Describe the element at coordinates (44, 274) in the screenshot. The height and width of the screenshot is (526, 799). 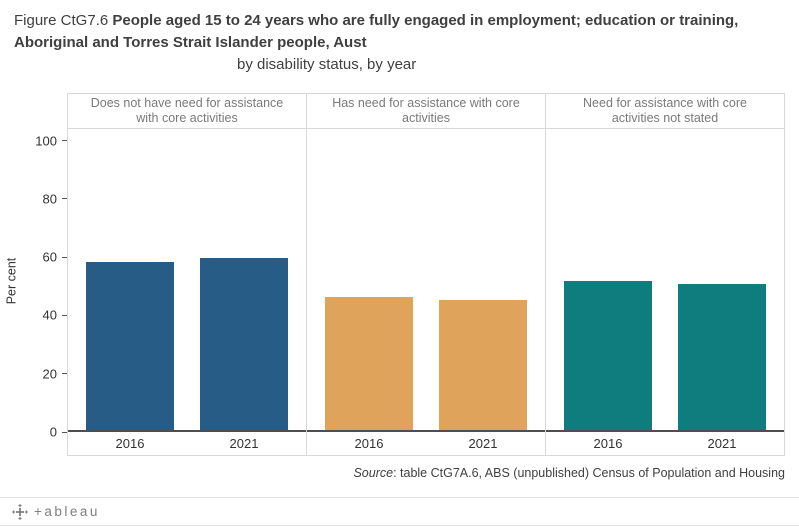
I see `y-axis: 0 20 40 60 80 100` at that location.